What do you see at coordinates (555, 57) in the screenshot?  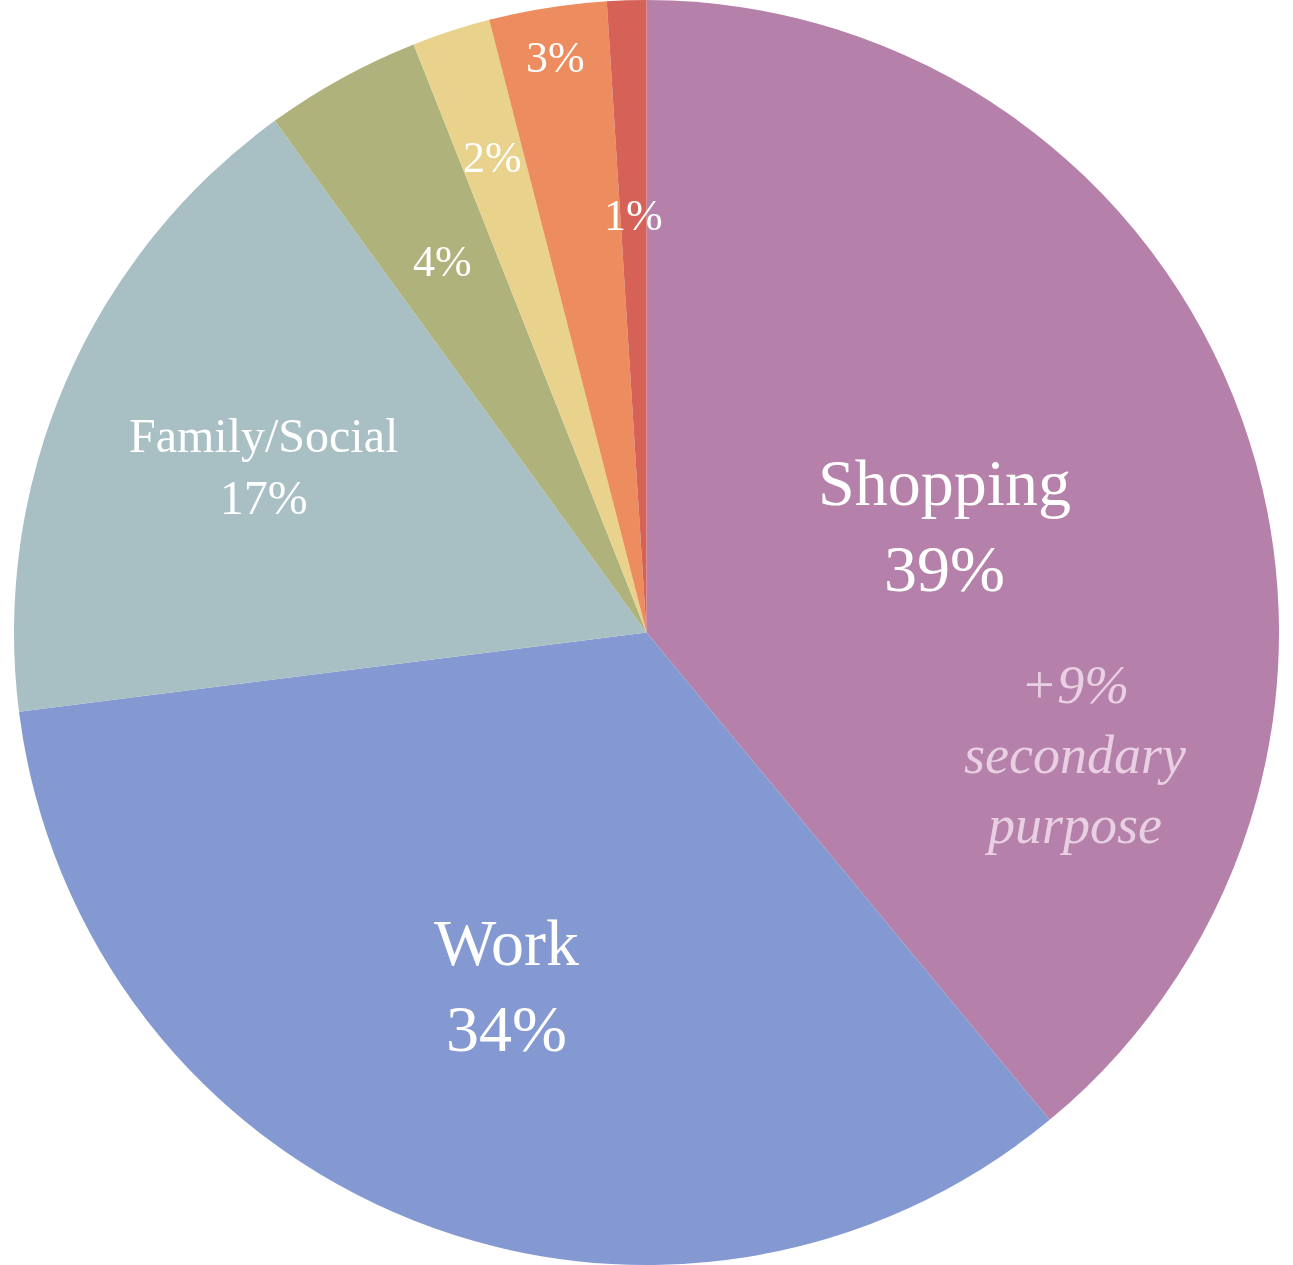 I see `data-label: 3%` at bounding box center [555, 57].